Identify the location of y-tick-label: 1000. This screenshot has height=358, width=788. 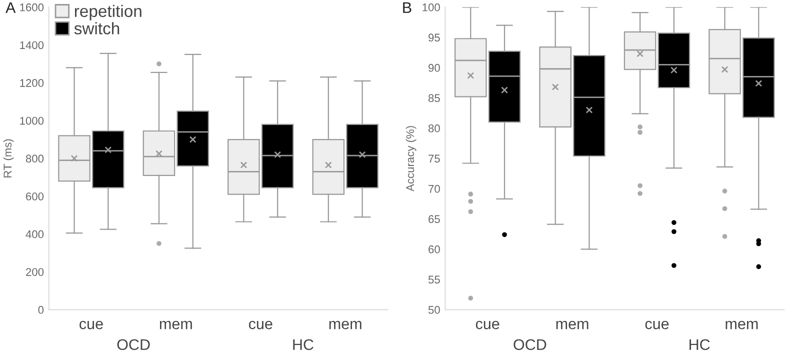
(32, 120).